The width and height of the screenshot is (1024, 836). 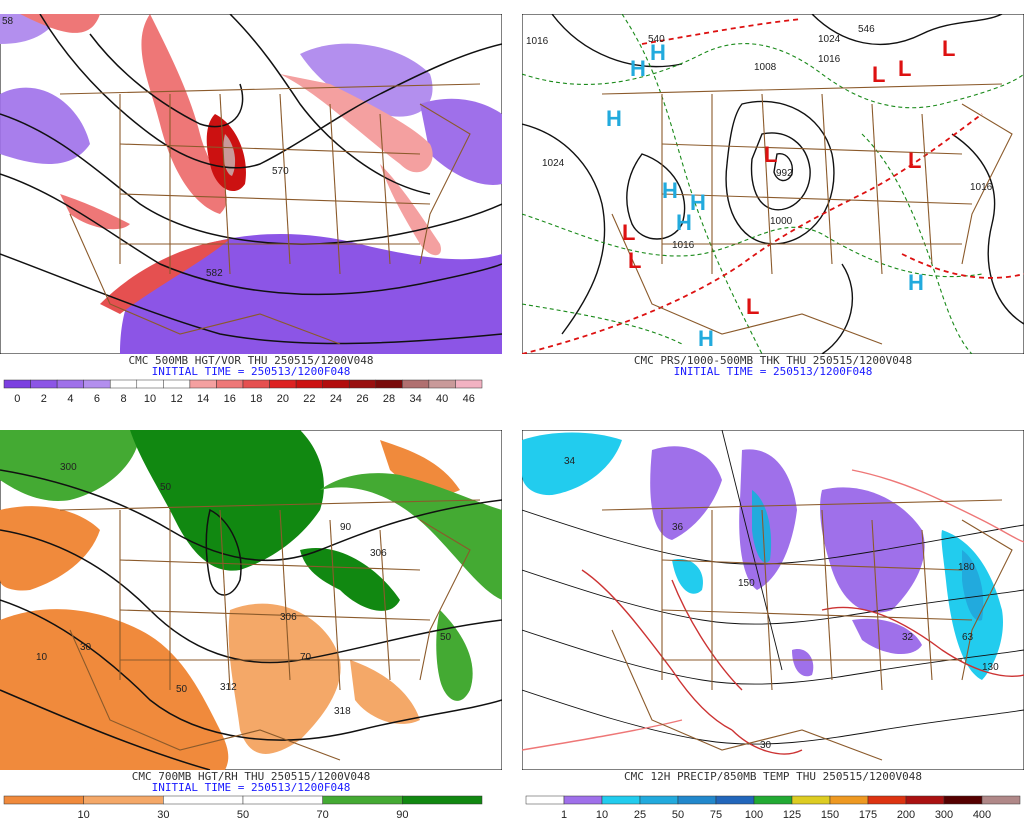 What do you see at coordinates (908, 637) in the screenshot?
I see `contour-label: 32` at bounding box center [908, 637].